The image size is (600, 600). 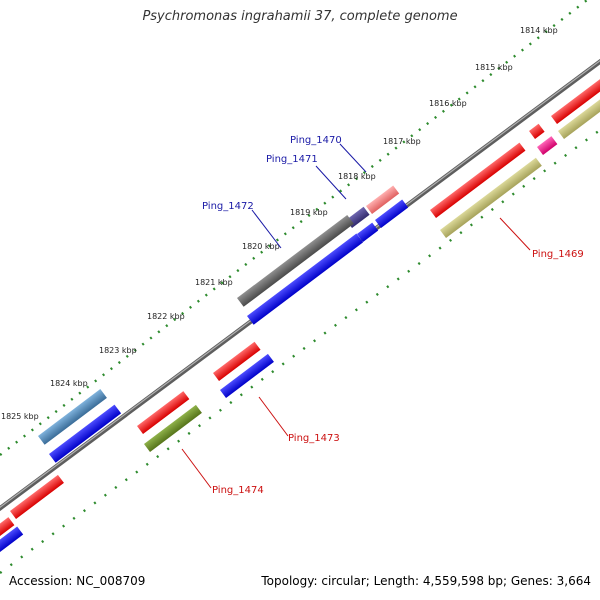 I want to click on tick-label: 1823 kbp, so click(x=118, y=350).